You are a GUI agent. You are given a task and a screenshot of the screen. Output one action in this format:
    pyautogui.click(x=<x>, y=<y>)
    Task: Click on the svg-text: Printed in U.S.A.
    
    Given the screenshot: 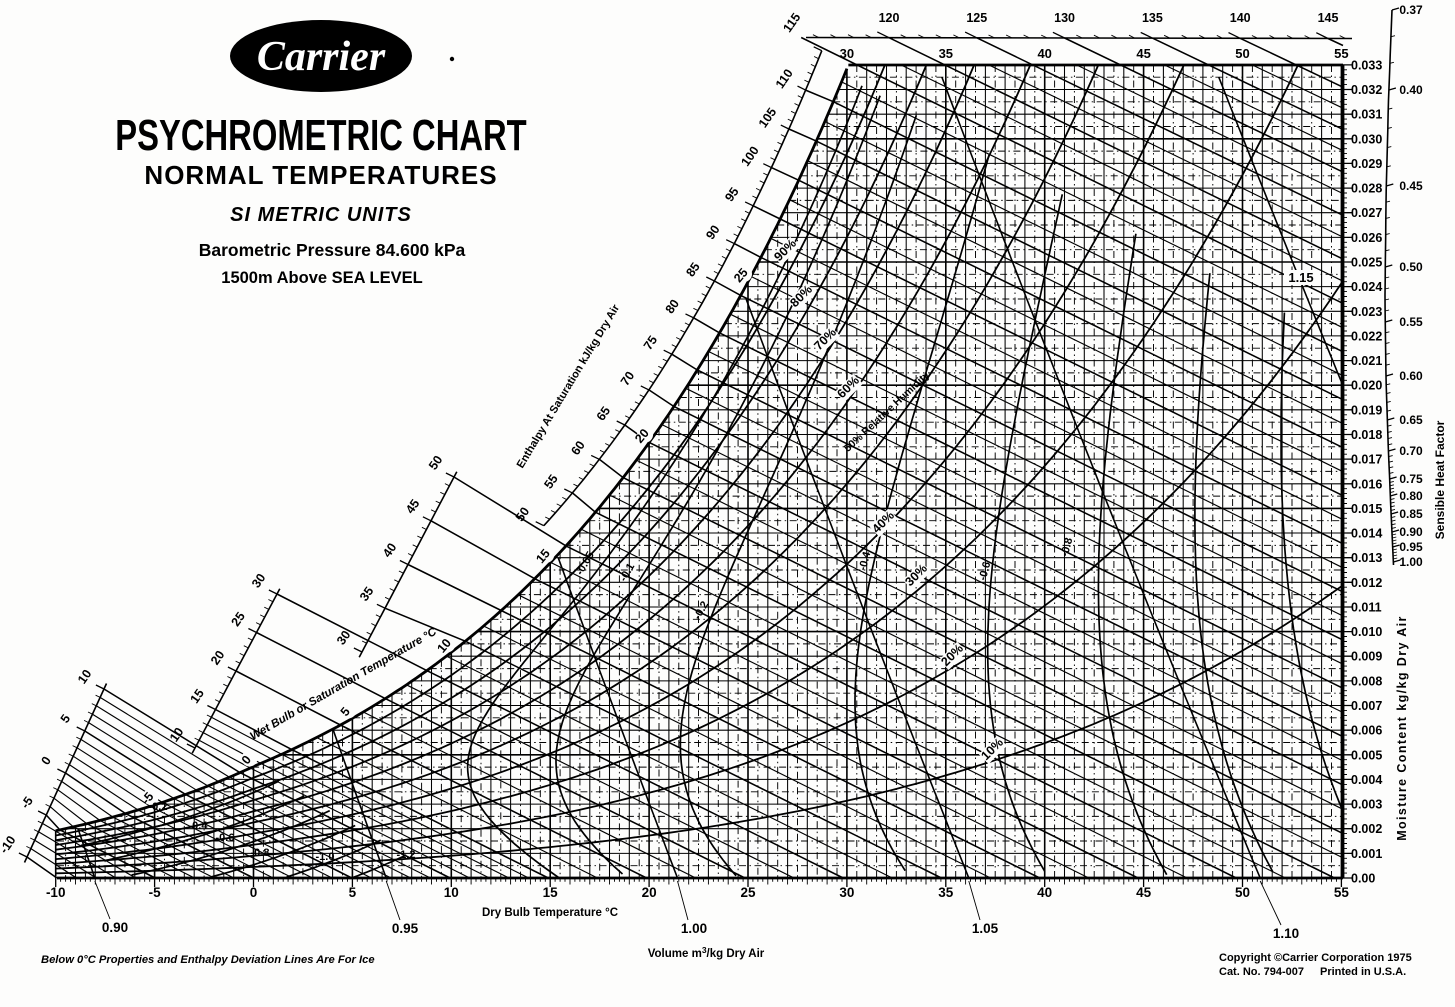 What is the action you would take?
    pyautogui.click(x=1363, y=972)
    